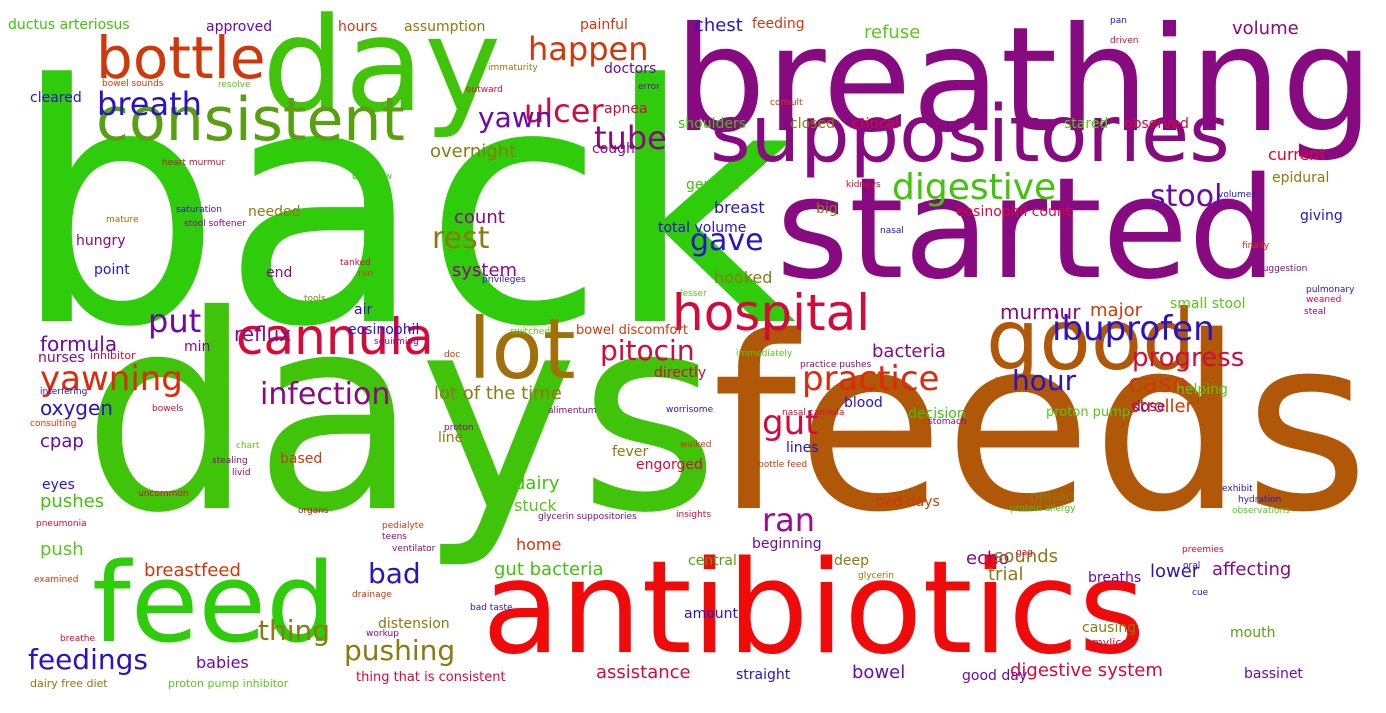  Describe the element at coordinates (56, 98) in the screenshot. I see `word-cleared: cleared` at that location.